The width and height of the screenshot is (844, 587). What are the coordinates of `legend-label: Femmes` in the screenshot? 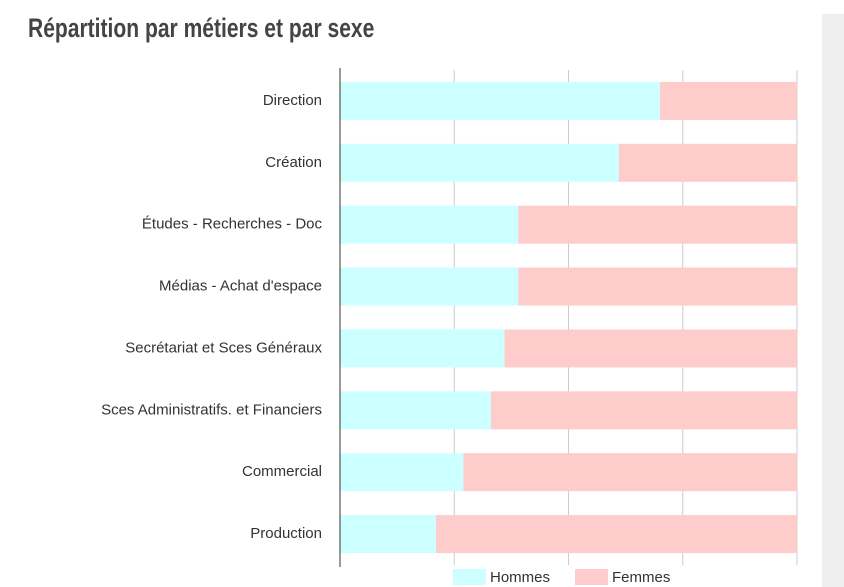 It's located at (641, 577).